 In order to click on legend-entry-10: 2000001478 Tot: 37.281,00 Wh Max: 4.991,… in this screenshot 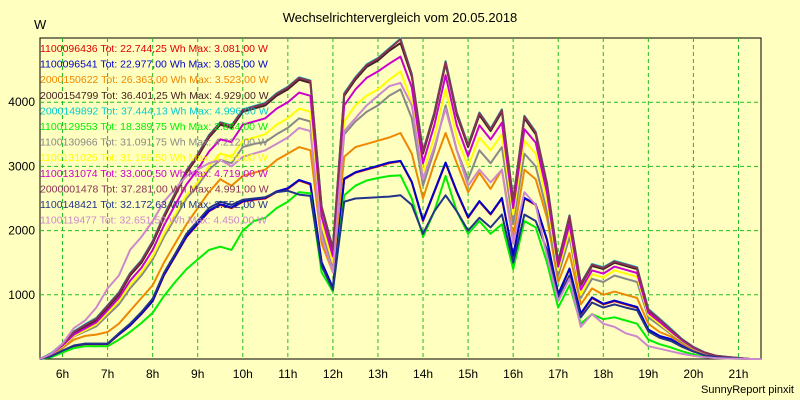, I will do `click(154, 189)`.